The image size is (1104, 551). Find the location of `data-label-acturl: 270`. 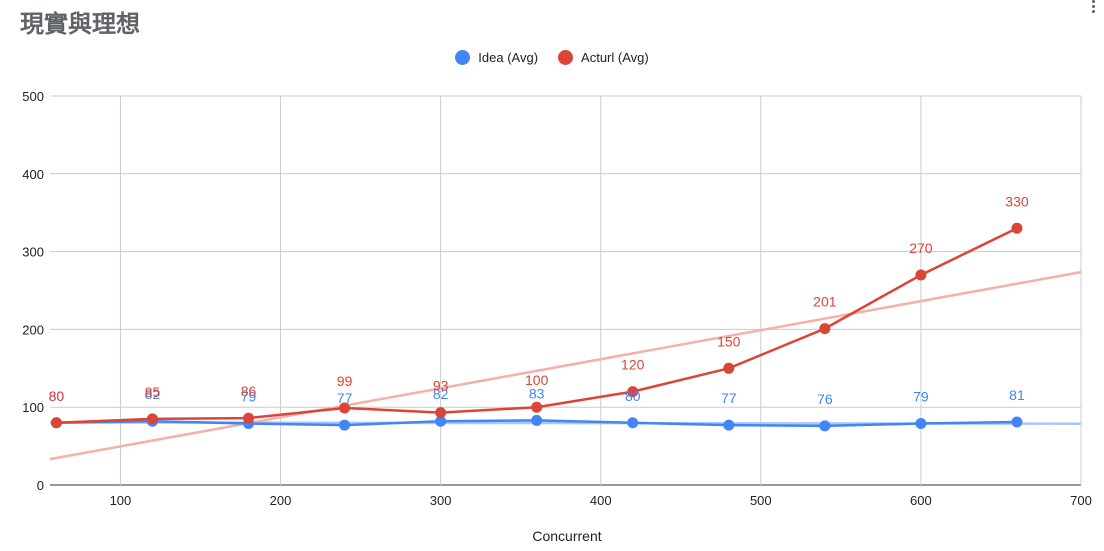

data-label-acturl: 270 is located at coordinates (921, 248).